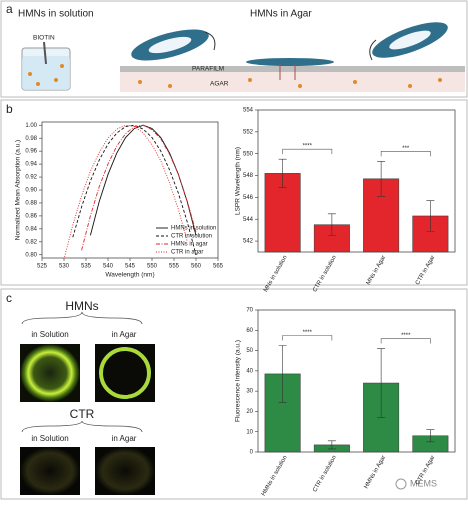 Image resolution: width=468 pixels, height=505 pixels. What do you see at coordinates (31, 216) in the screenshot?
I see `y-tick-label: 0.86` at bounding box center [31, 216].